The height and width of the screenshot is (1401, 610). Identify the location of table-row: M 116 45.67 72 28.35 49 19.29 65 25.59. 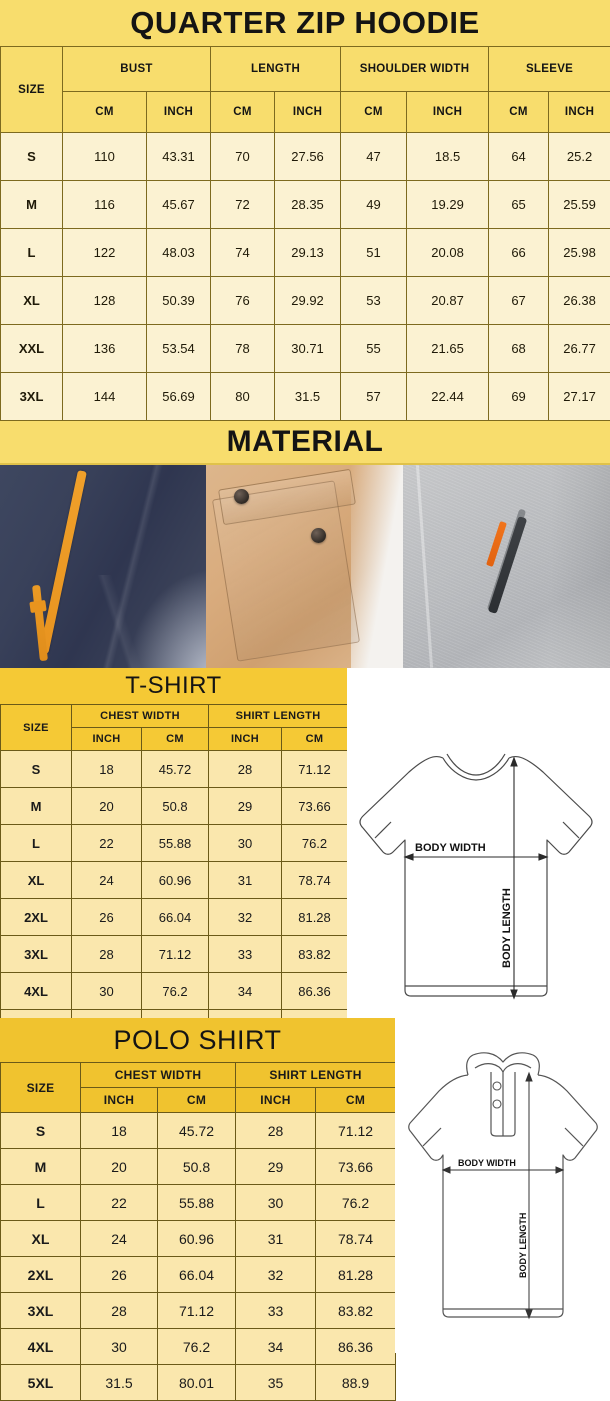
(305, 205).